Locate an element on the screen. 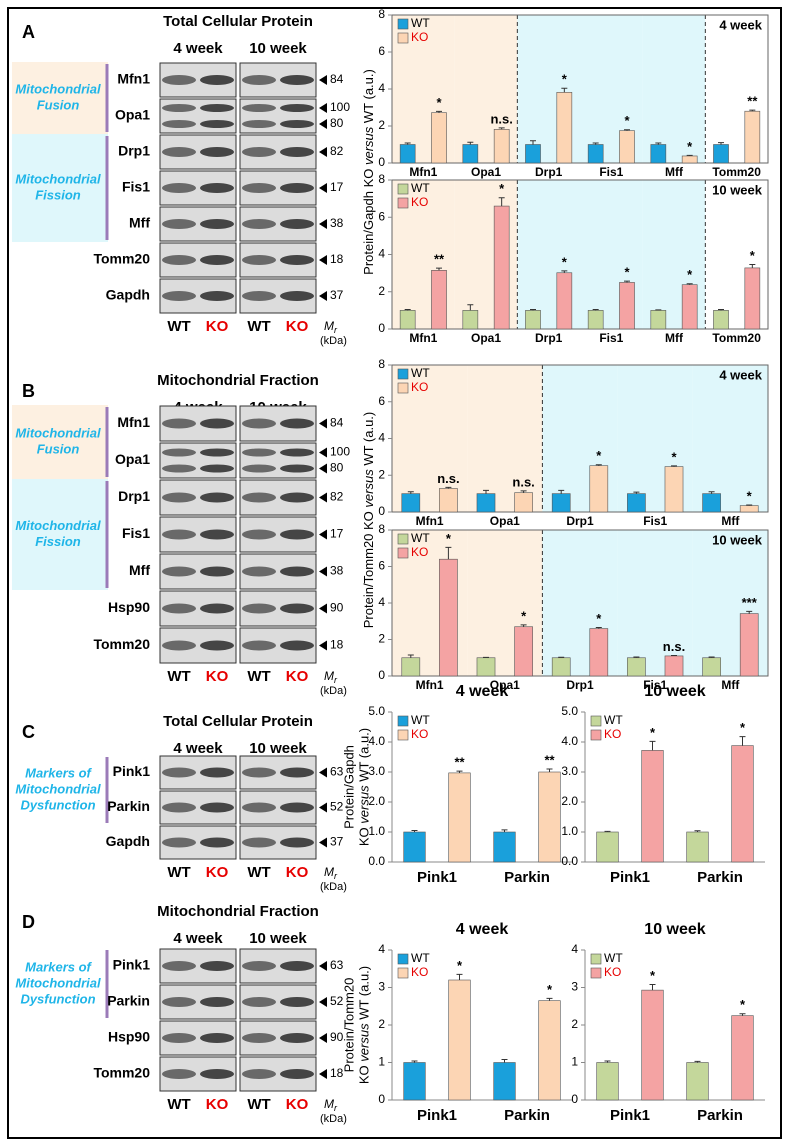 The image size is (789, 1146). protein-label: Drp1 is located at coordinates (134, 496).